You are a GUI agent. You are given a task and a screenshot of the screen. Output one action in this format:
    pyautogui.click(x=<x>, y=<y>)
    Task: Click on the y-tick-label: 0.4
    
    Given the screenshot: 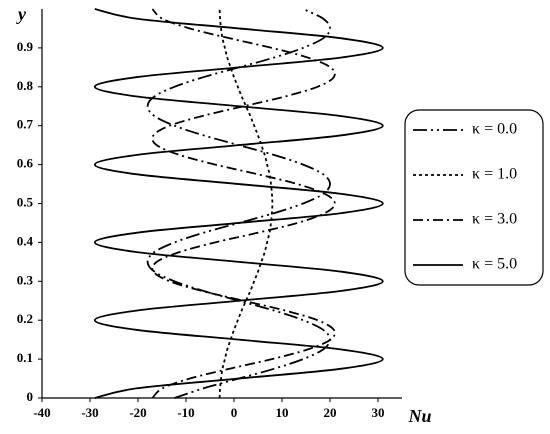 What is the action you would take?
    pyautogui.click(x=25, y=240)
    